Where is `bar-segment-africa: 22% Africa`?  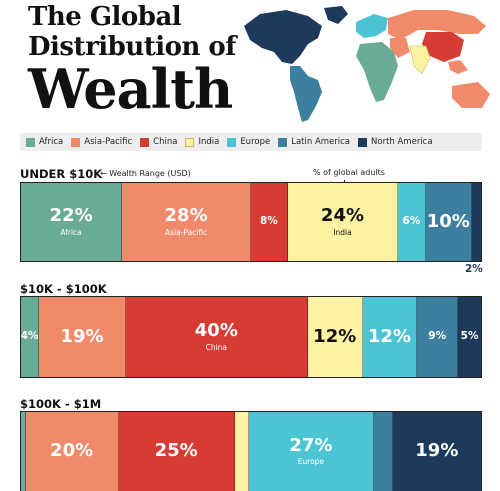
bar-segment-africa: 22% Africa is located at coordinates (72, 222).